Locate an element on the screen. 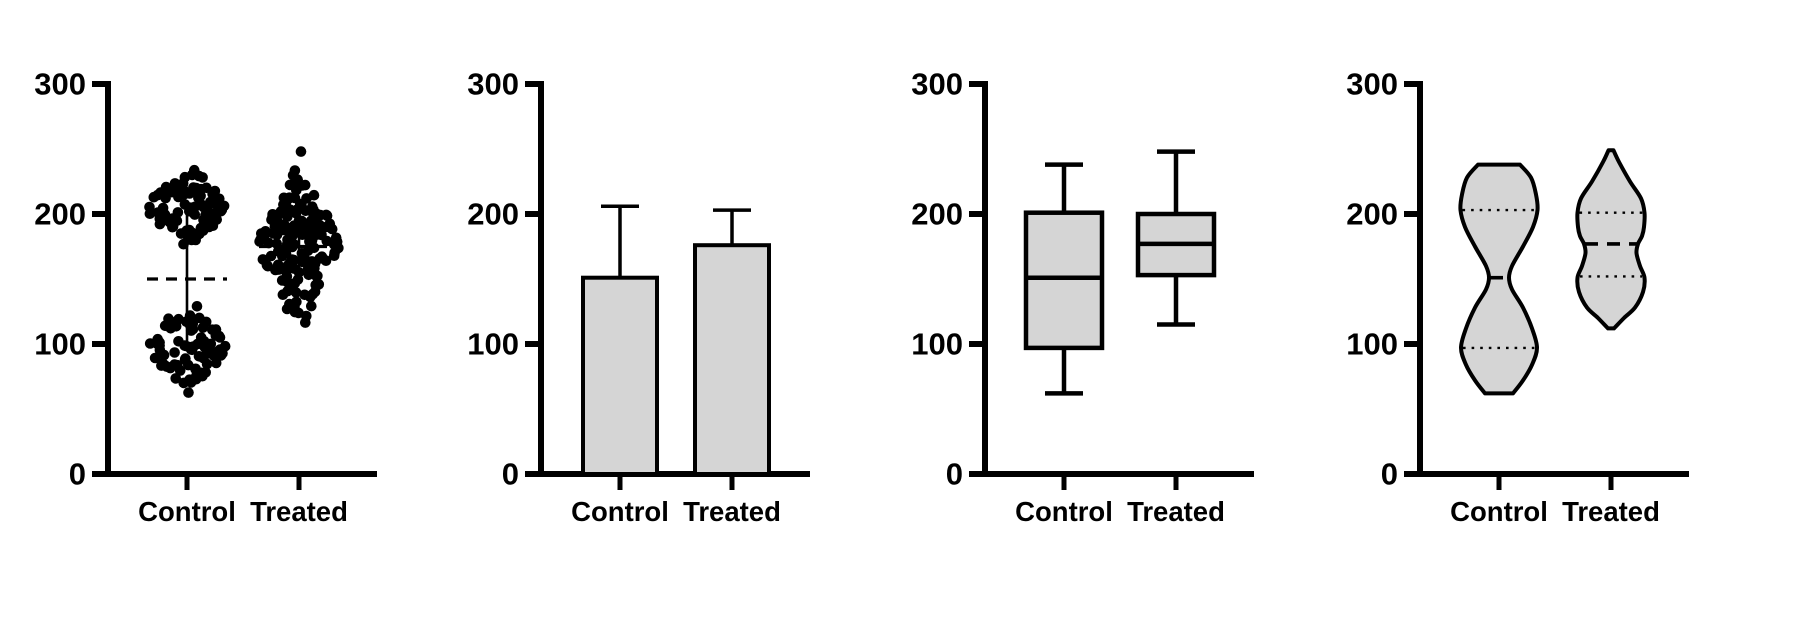 The width and height of the screenshot is (1798, 640). scatter-group-control is located at coordinates (187, 281).